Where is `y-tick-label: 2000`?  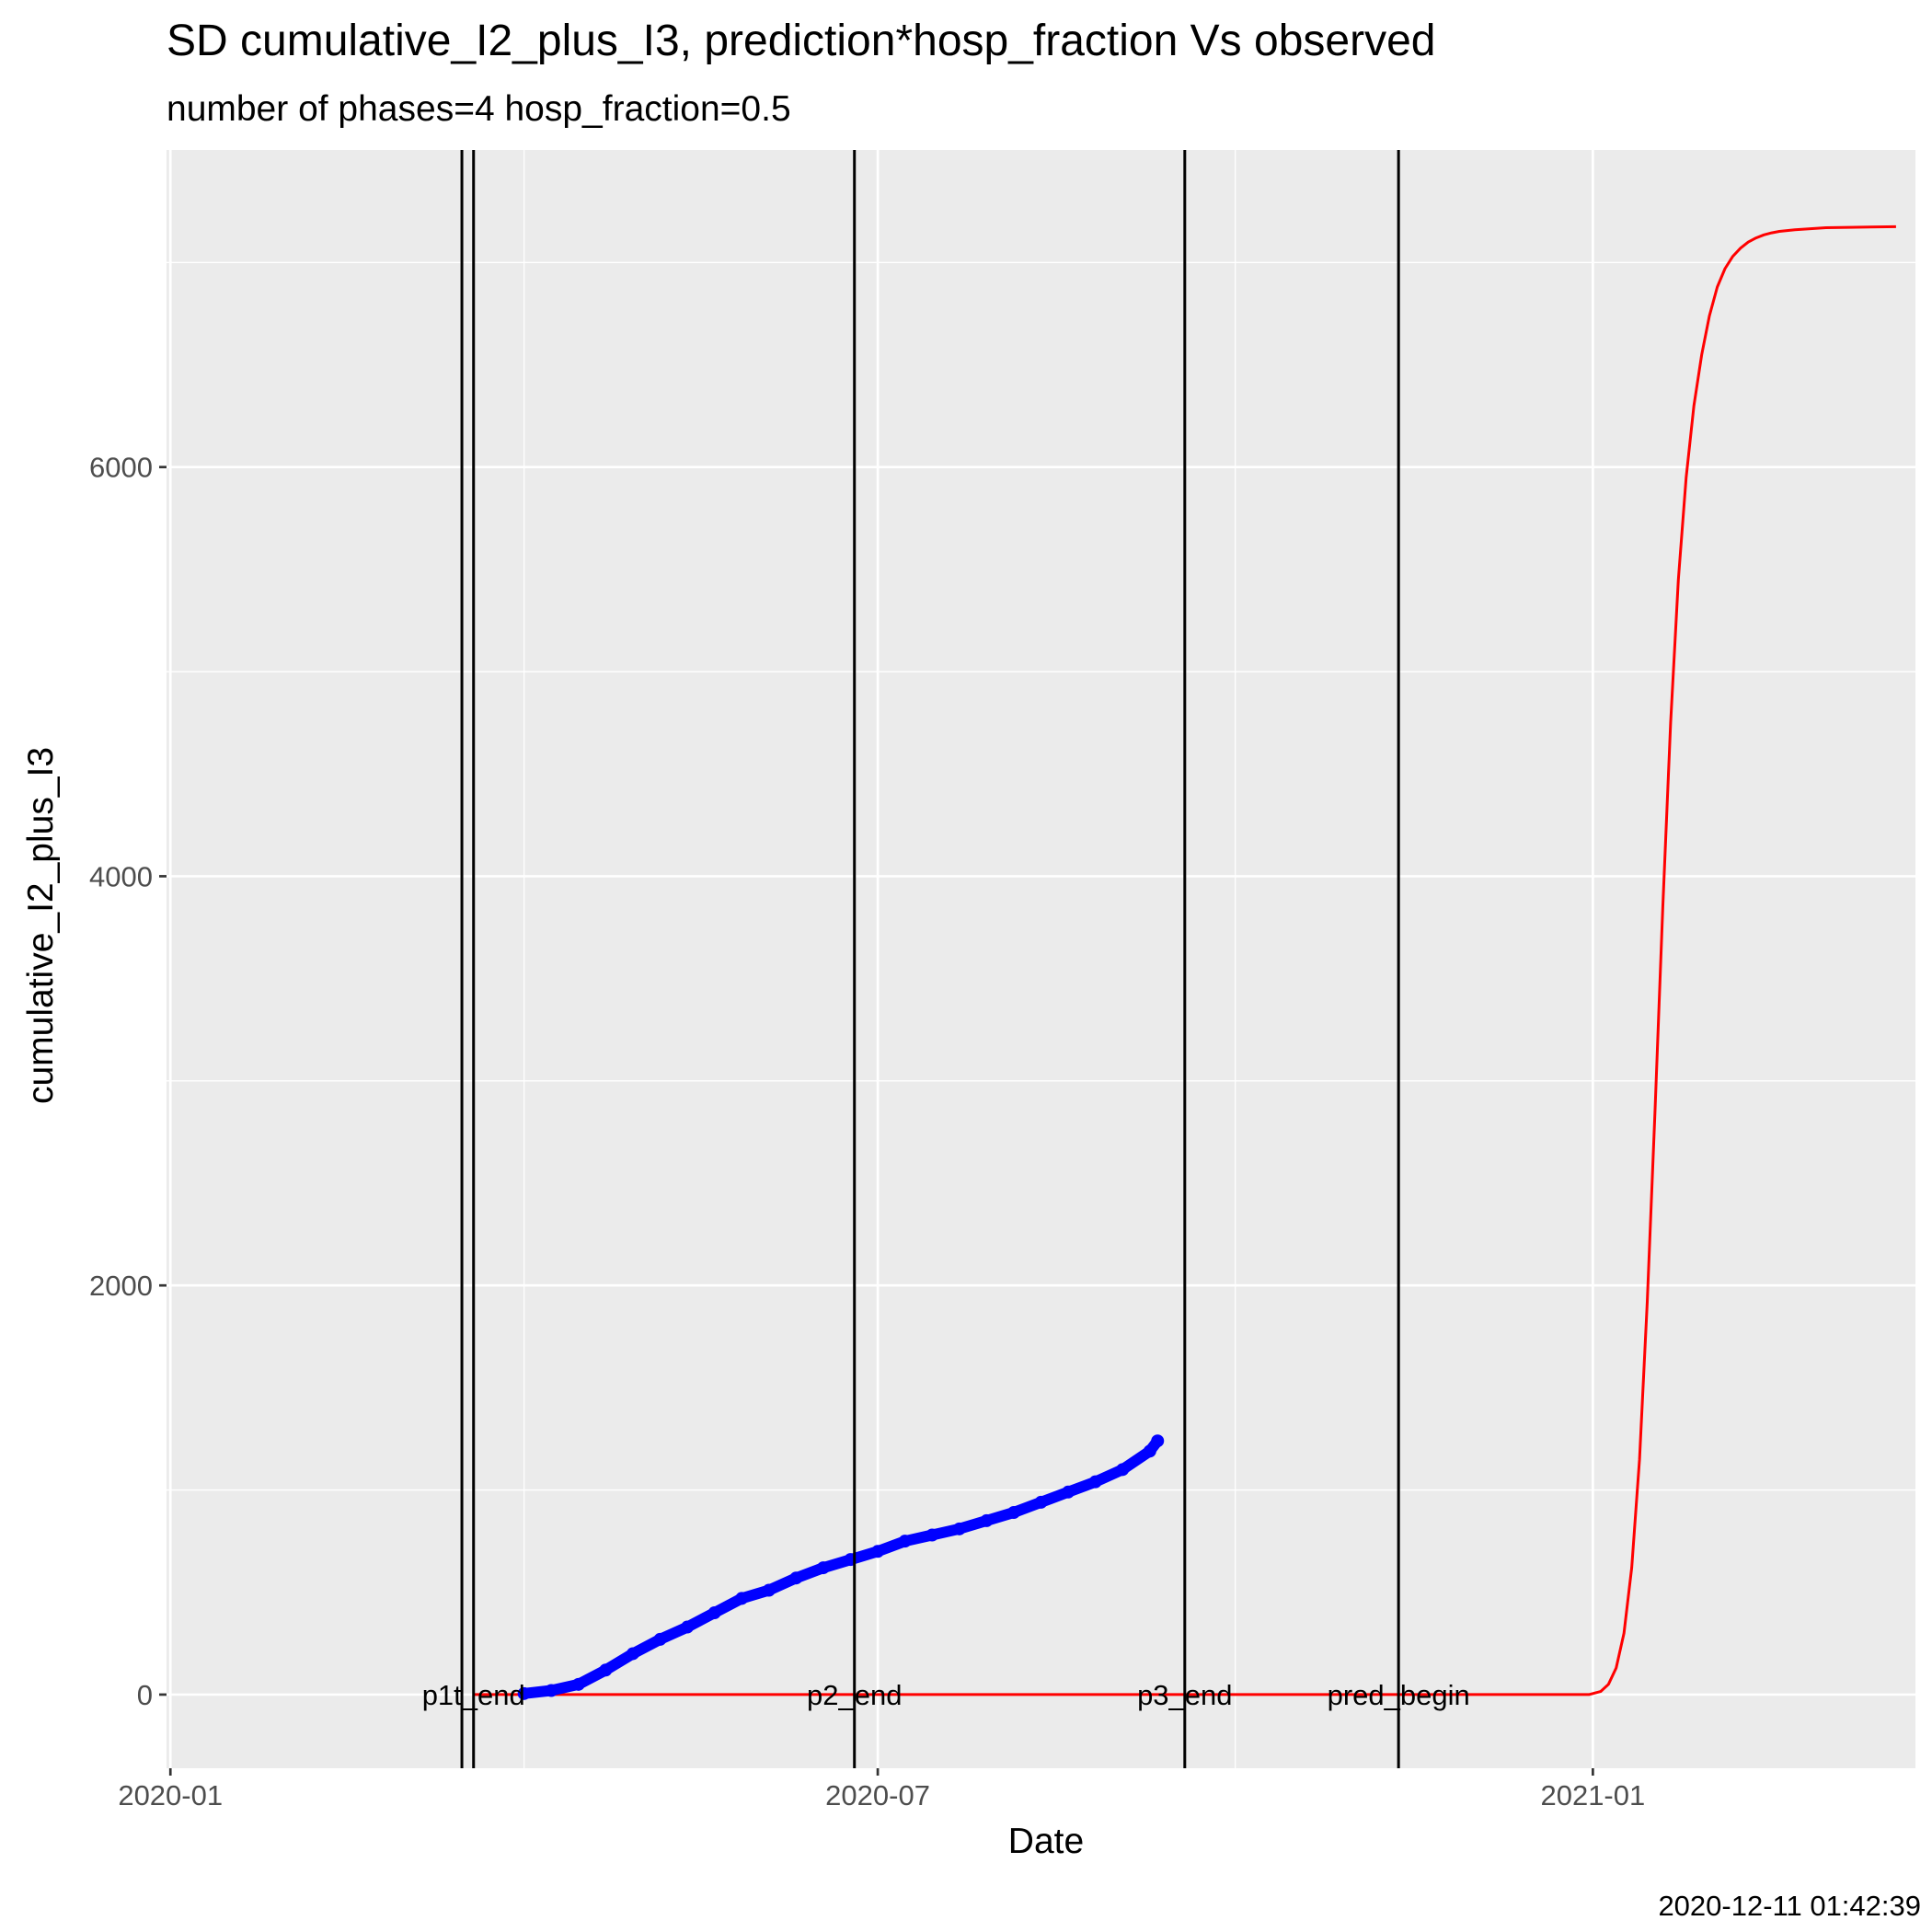
y-tick-label: 2000 is located at coordinates (121, 1286).